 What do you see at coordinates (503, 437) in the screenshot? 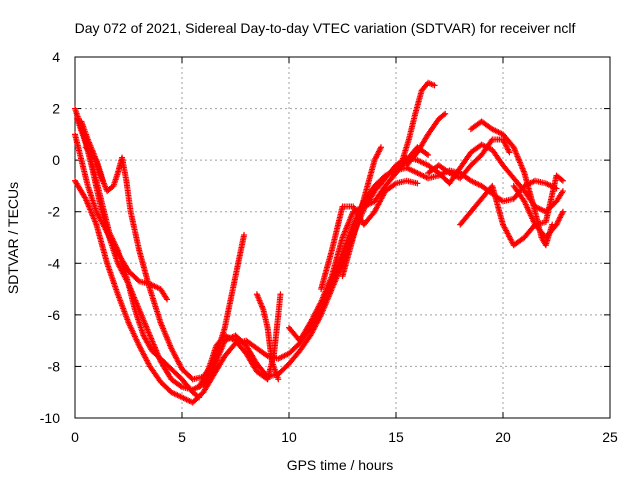
I see `x-tick-label: 20` at bounding box center [503, 437].